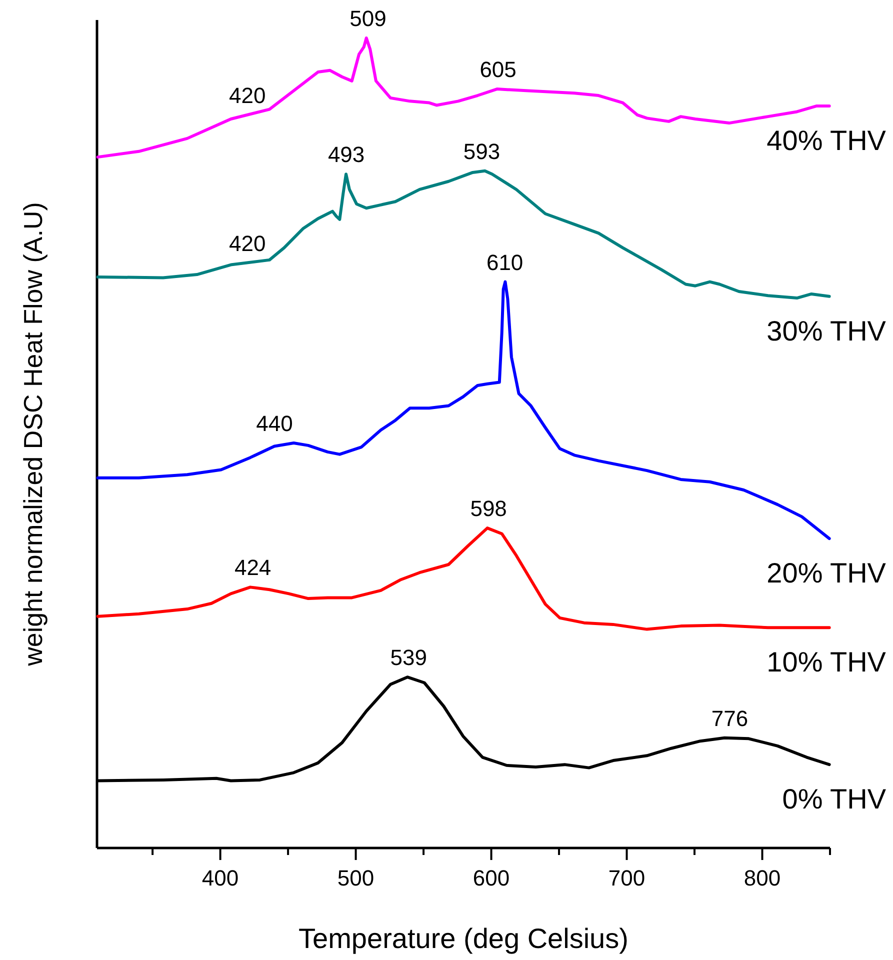  Describe the element at coordinates (463, 938) in the screenshot. I see `x-axis-title: Temperature (deg Celsius)` at that location.